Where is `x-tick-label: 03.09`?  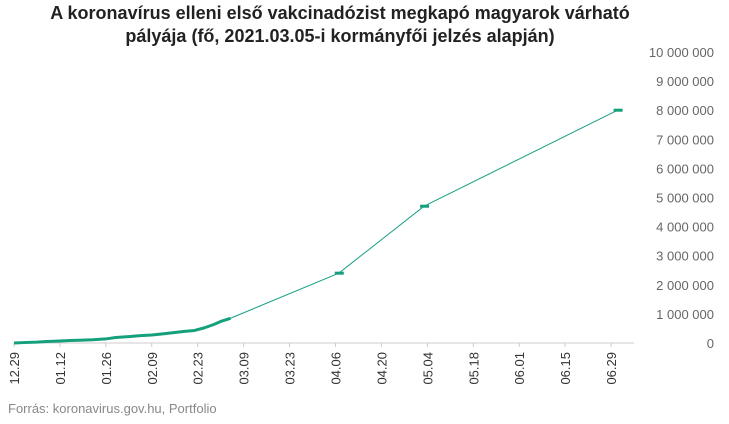
x-tick-label: 03.09 is located at coordinates (244, 368).